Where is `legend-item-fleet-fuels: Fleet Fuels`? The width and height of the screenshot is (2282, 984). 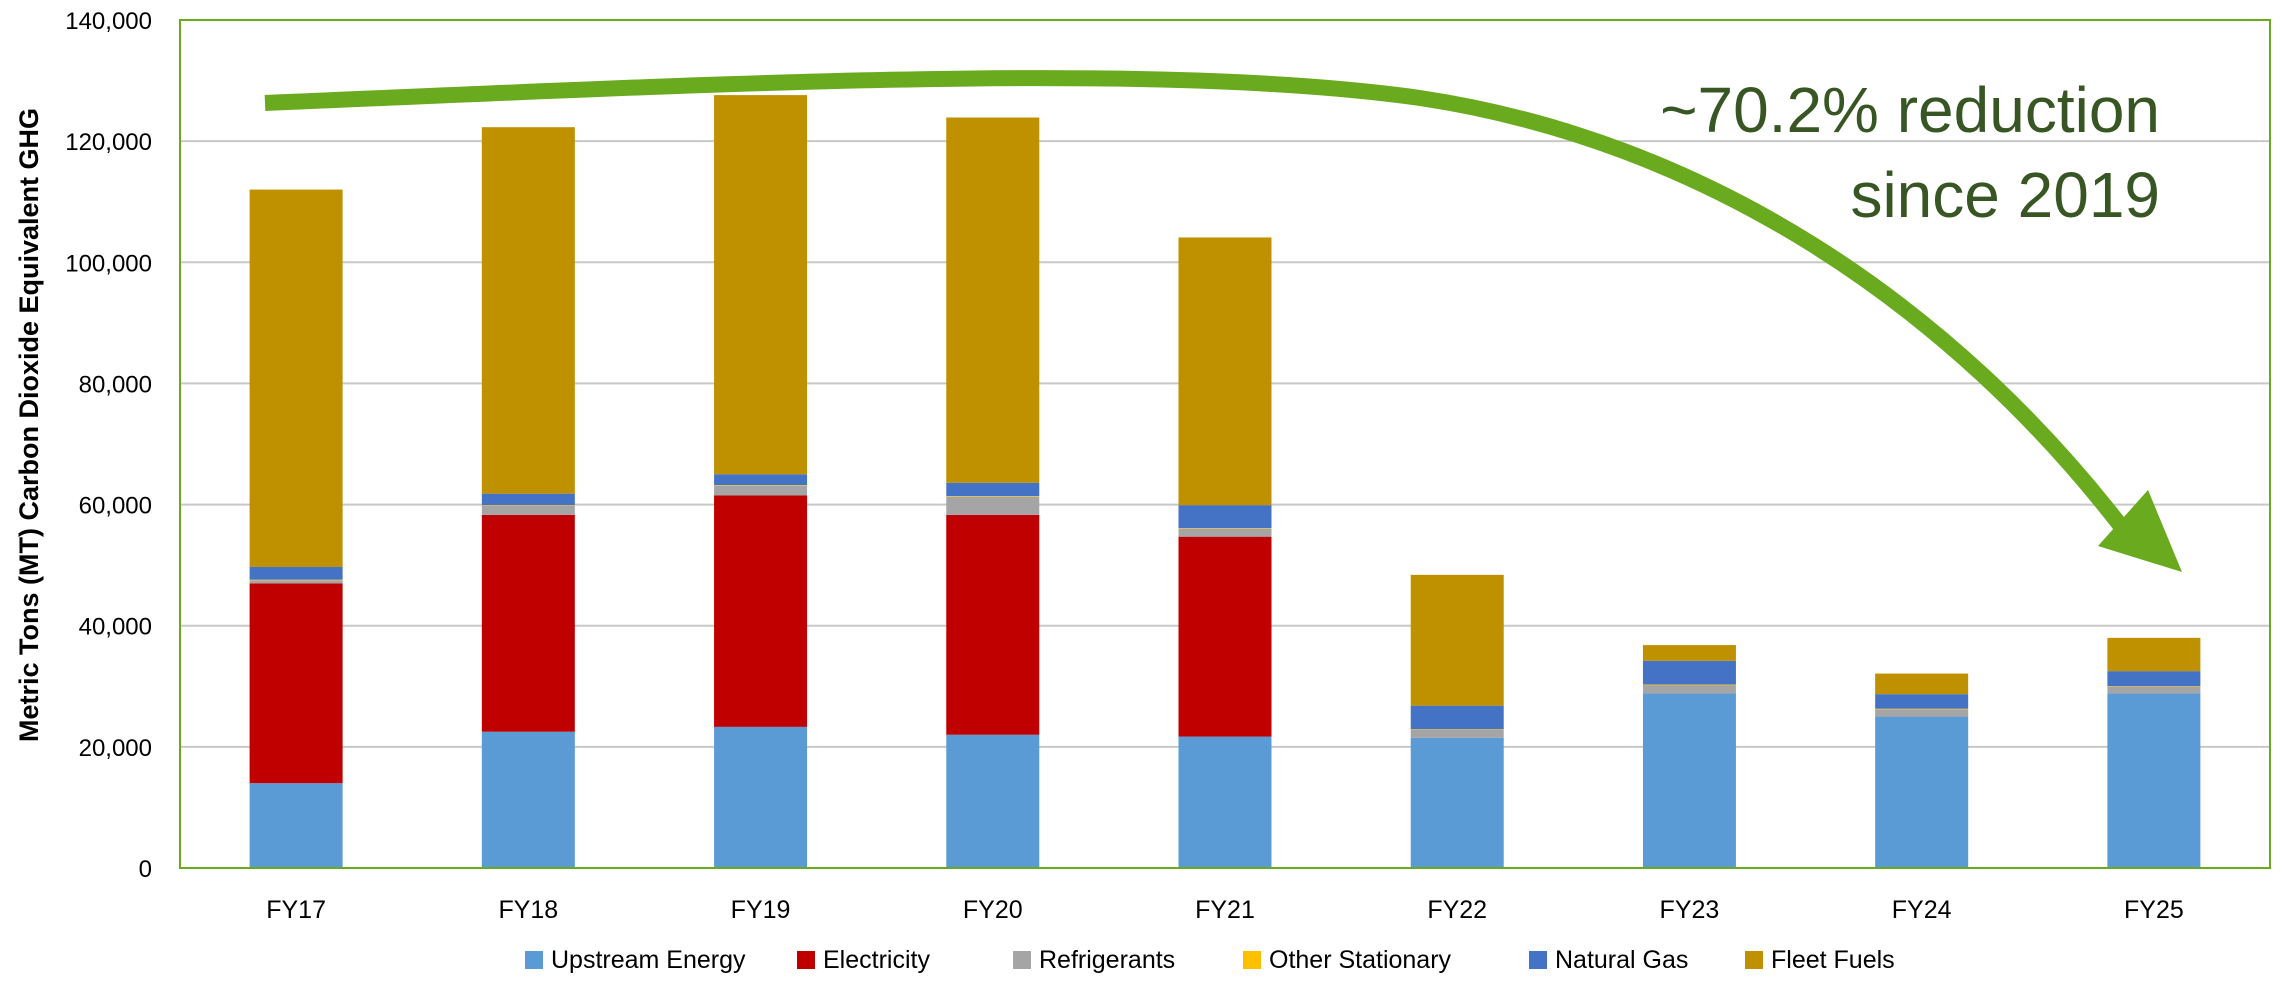 legend-item-fleet-fuels: Fleet Fuels is located at coordinates (1820, 960).